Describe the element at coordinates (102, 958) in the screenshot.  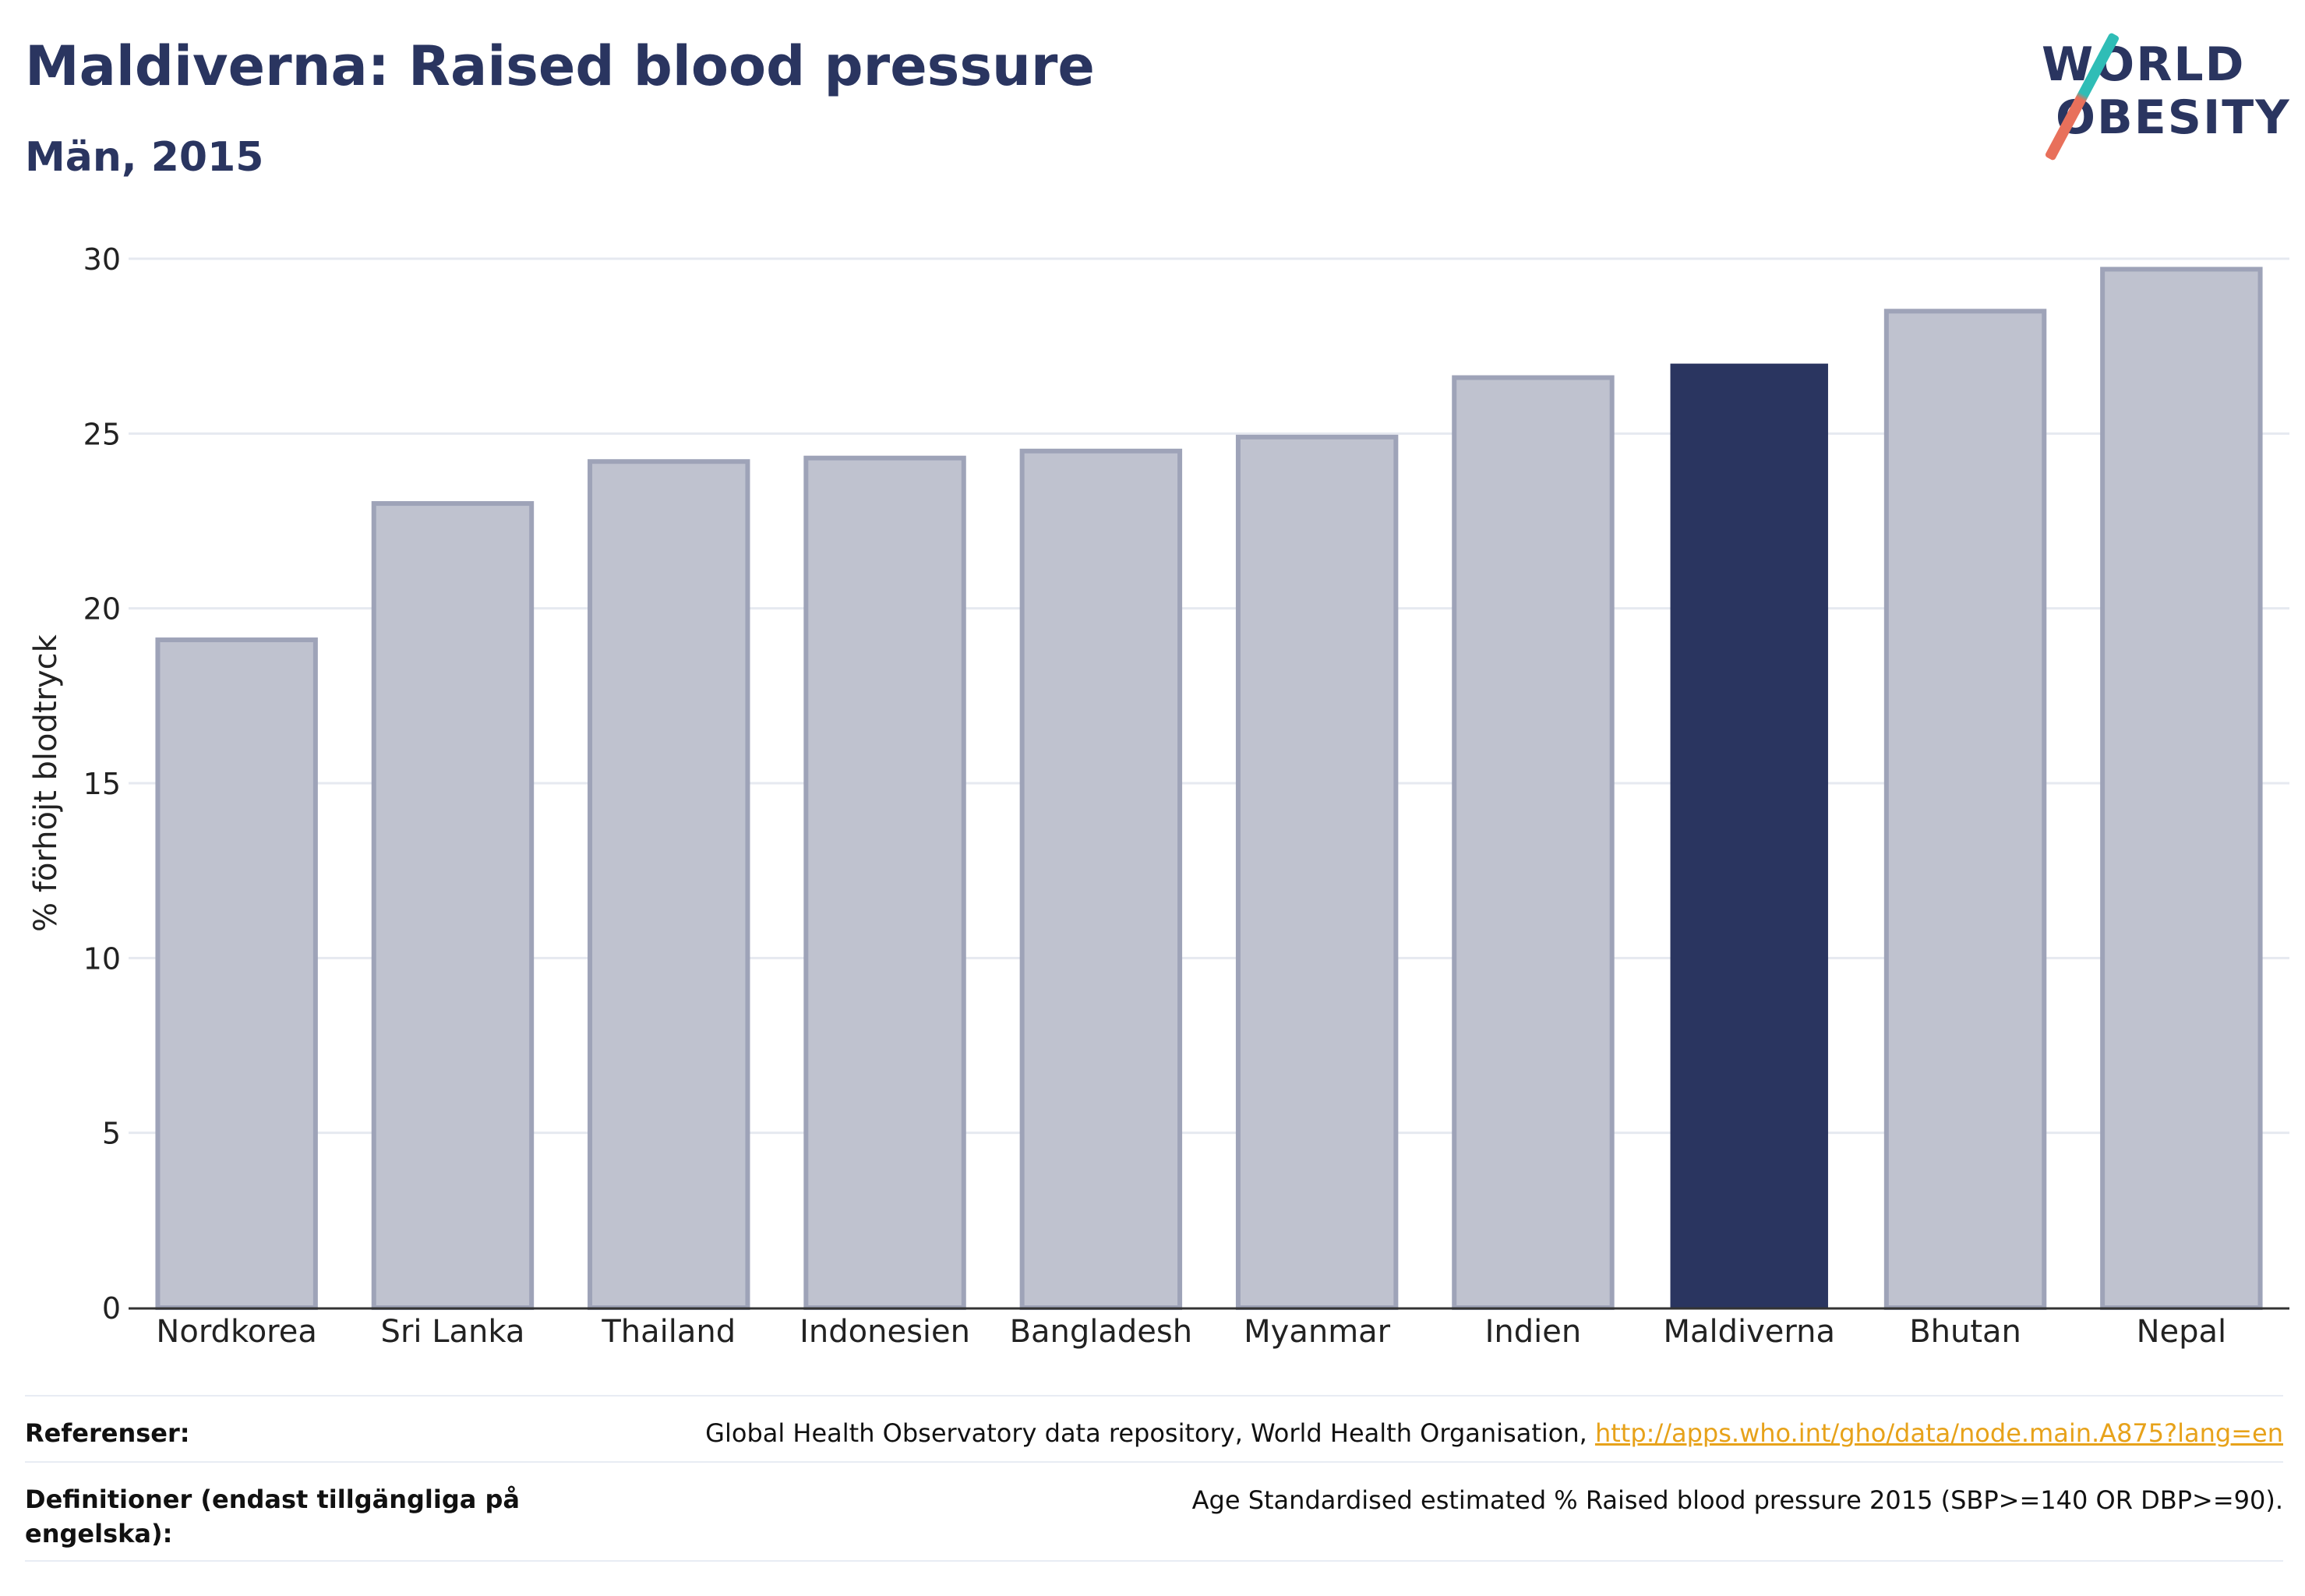
I see `y-tick-label: 10` at that location.